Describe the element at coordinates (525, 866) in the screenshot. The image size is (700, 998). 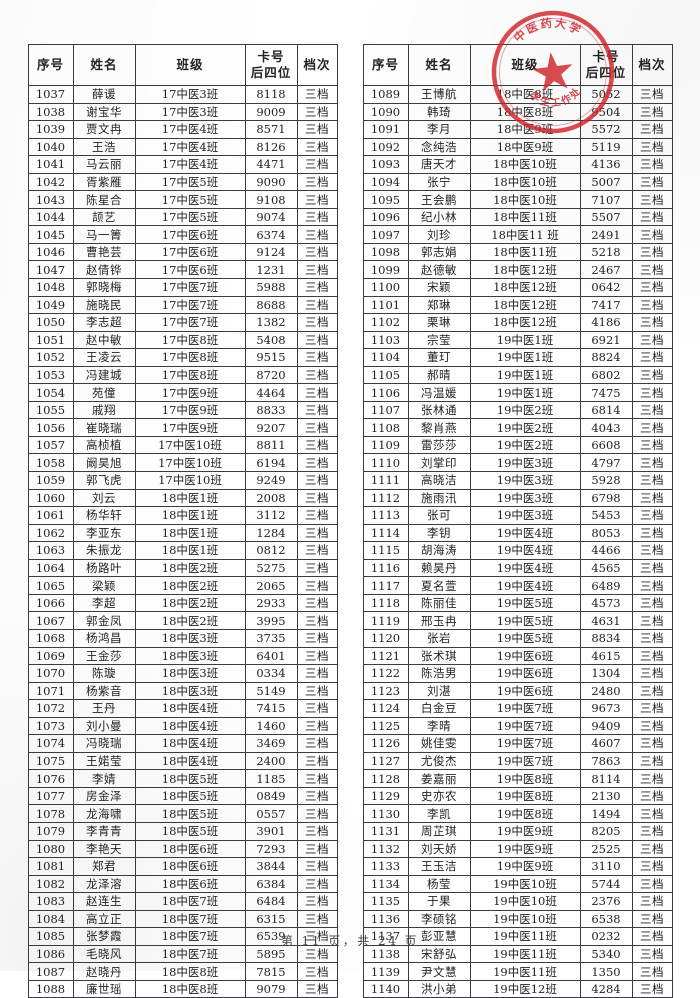
I see `cell-class: 19中医9班` at that location.